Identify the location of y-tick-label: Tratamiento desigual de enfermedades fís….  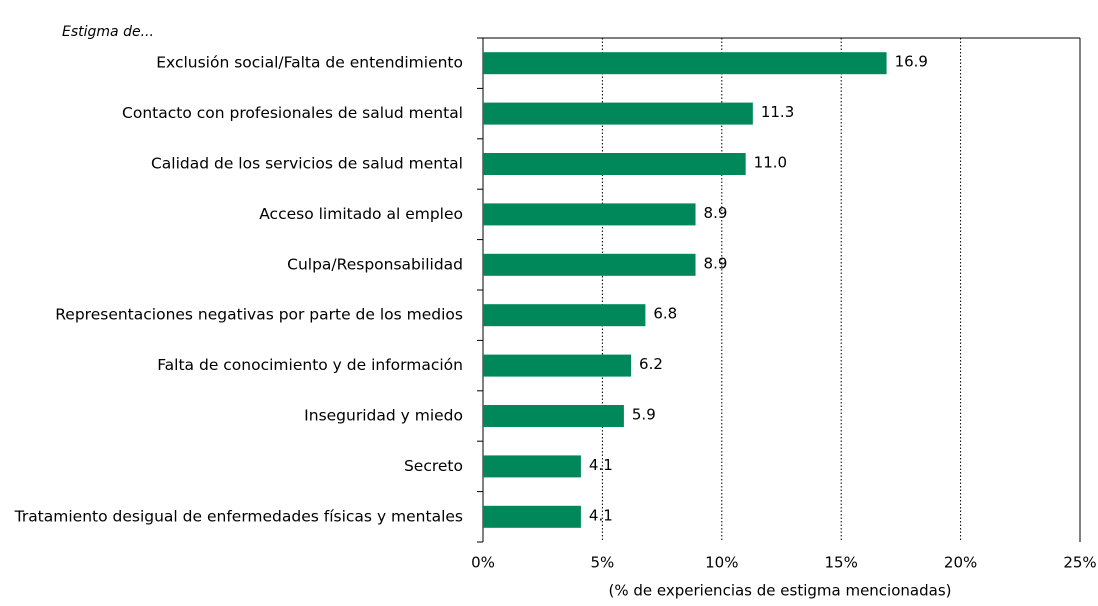
(238, 516).